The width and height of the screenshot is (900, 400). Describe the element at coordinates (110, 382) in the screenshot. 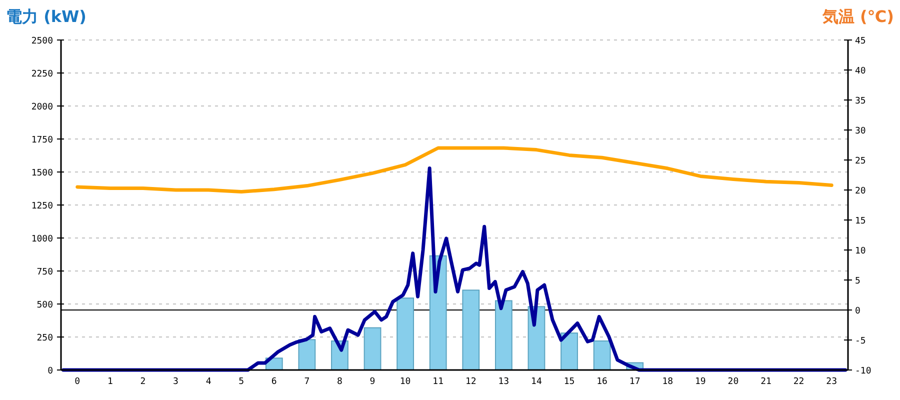

I see `x-tick-label: 1` at that location.